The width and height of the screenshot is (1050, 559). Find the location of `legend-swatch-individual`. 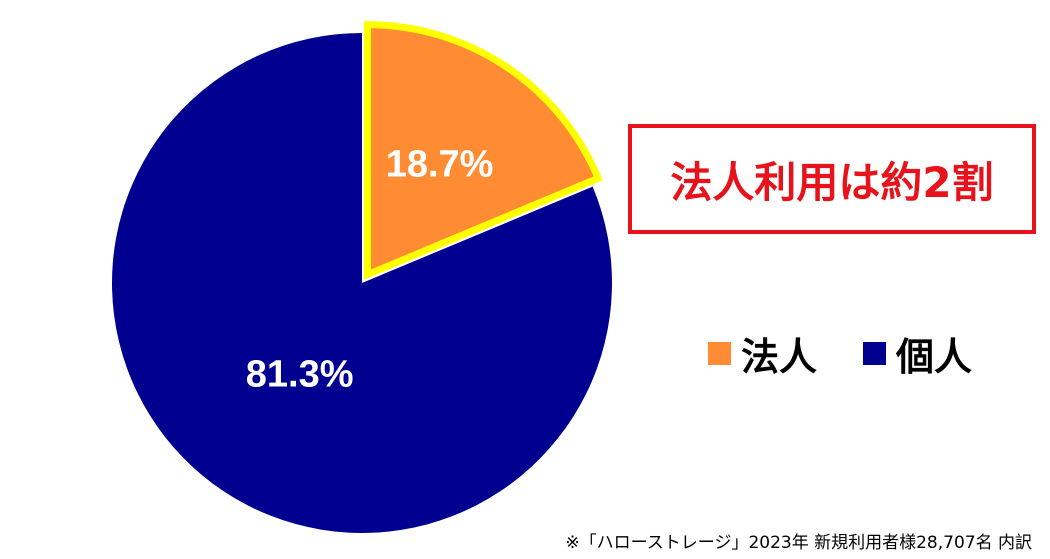

legend-swatch-individual is located at coordinates (875, 353).